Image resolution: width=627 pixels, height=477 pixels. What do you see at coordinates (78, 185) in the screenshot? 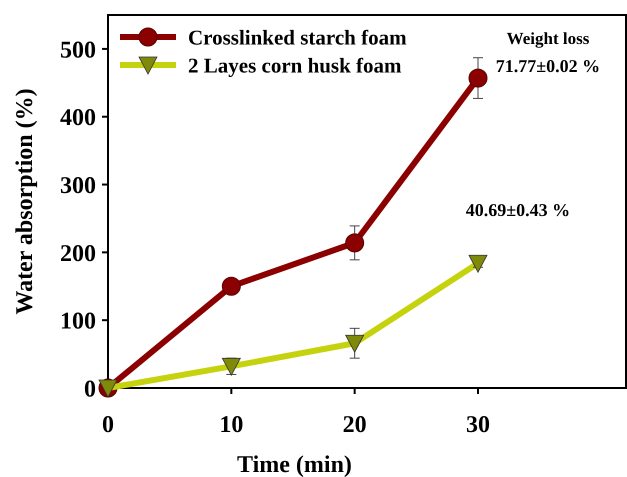
I see `y-tick-label: 300` at bounding box center [78, 185].